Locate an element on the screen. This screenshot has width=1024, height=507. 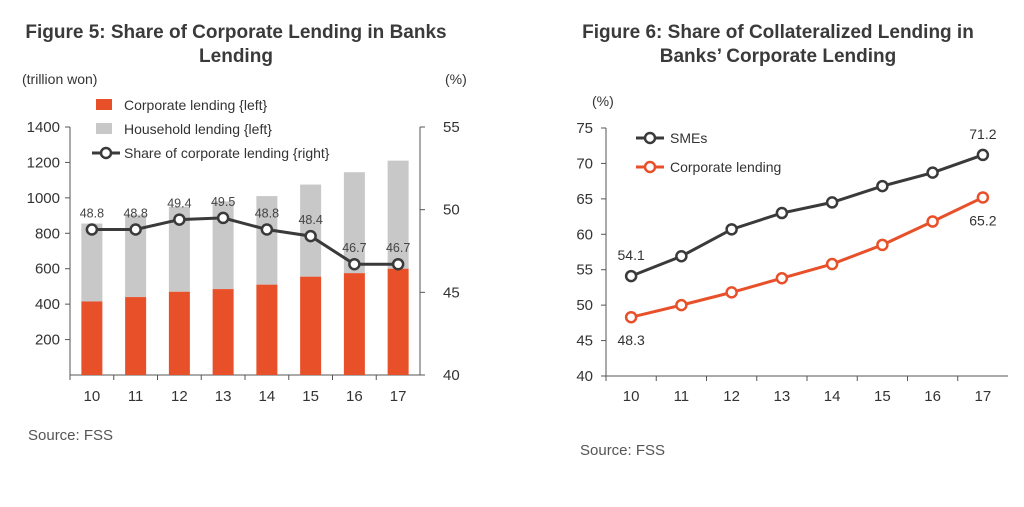
fig6-smes-last-label: 71.2 is located at coordinates (982, 134).